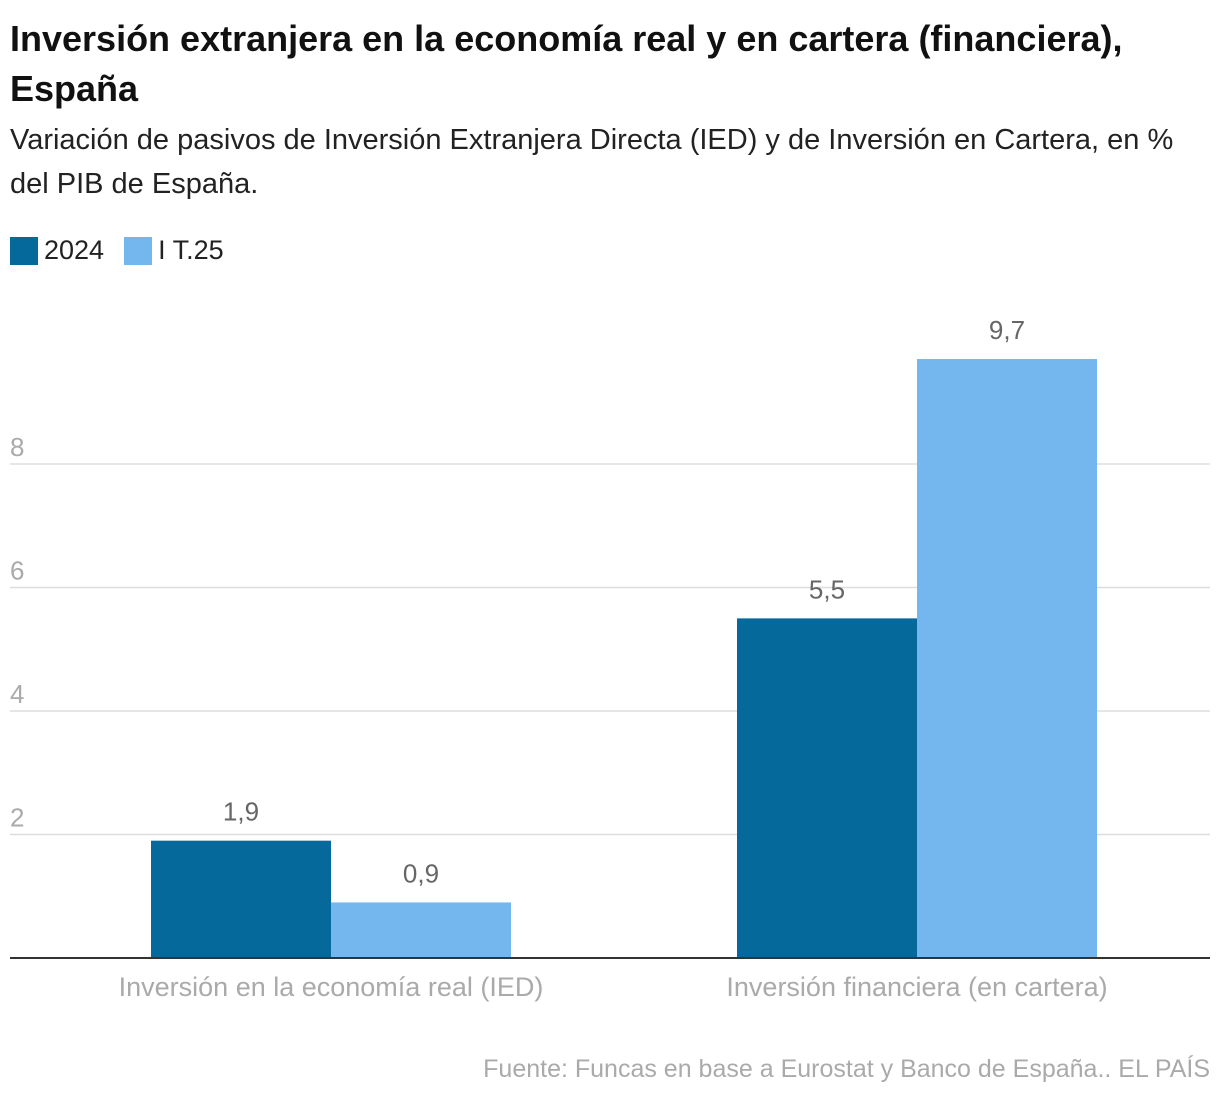 The image size is (1220, 1100). I want to click on legend-item-it25: I T.25, so click(174, 250).